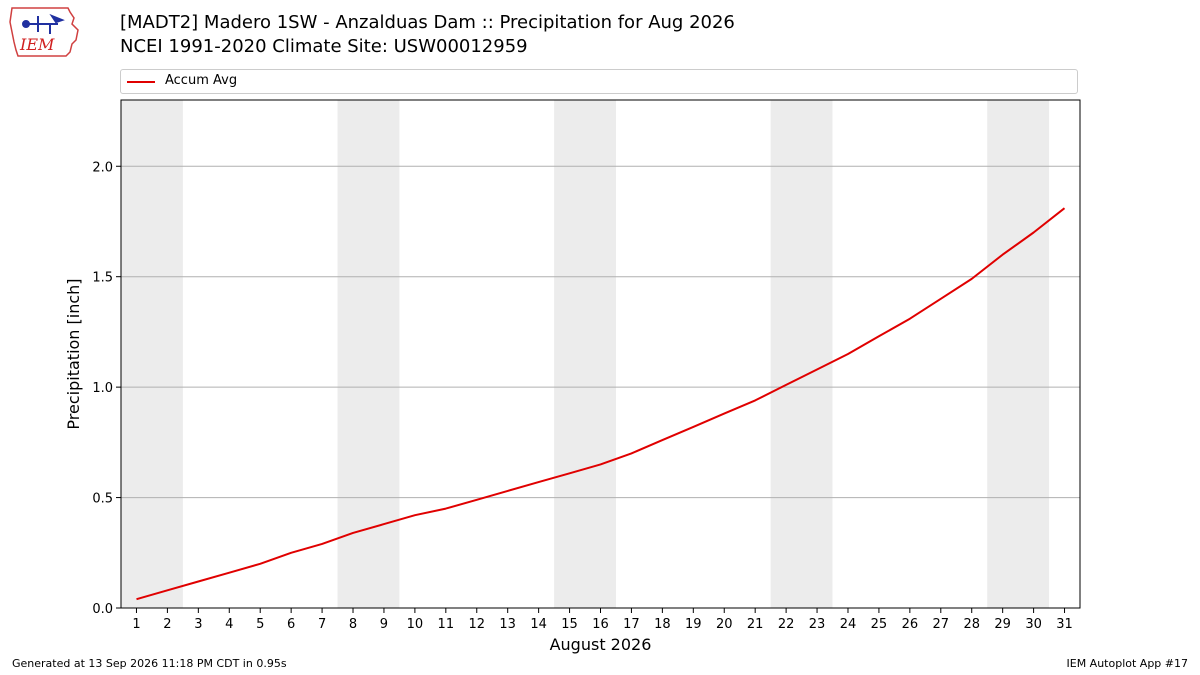  Describe the element at coordinates (415, 624) in the screenshot. I see `x-tick-label: 10` at that location.